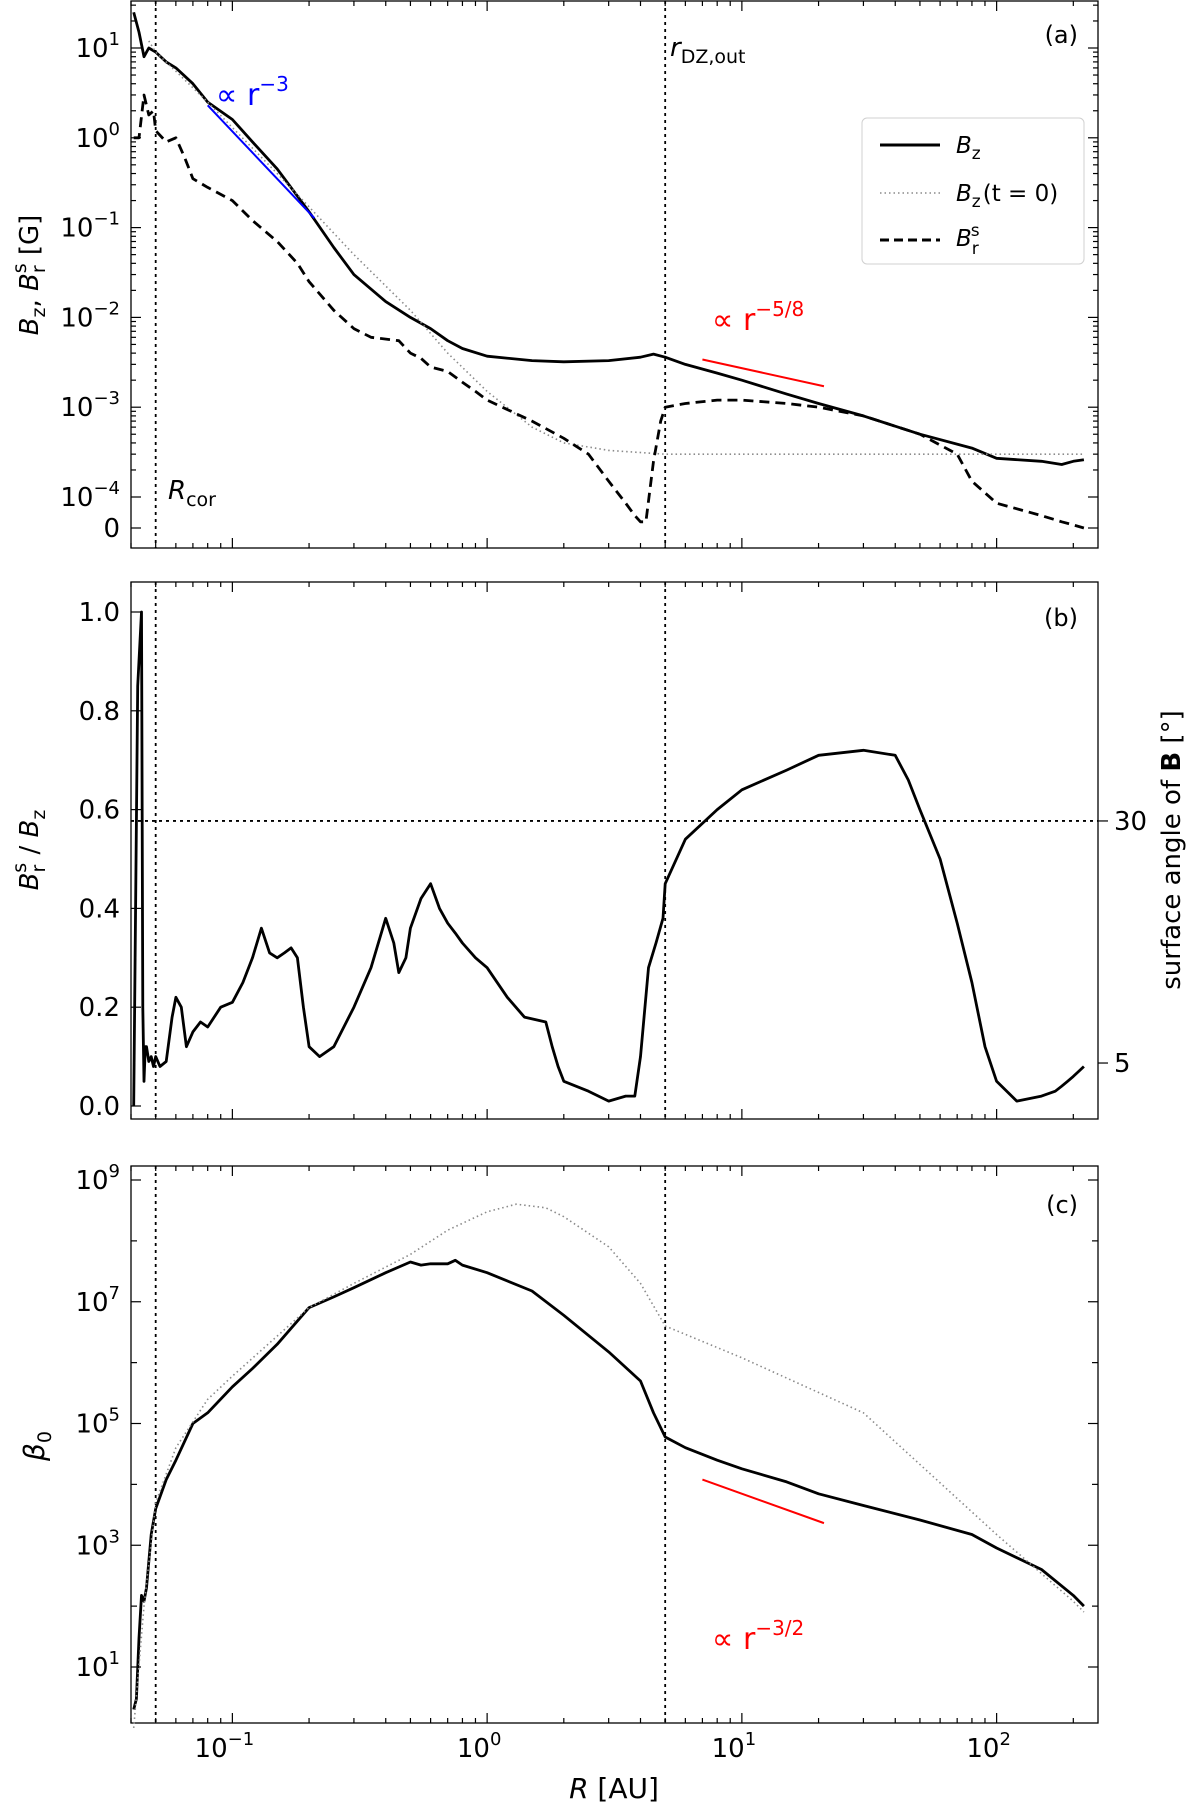 The image size is (1200, 1805). Describe the element at coordinates (192, 493) in the screenshot. I see `rcor-label: Rcor` at that location.